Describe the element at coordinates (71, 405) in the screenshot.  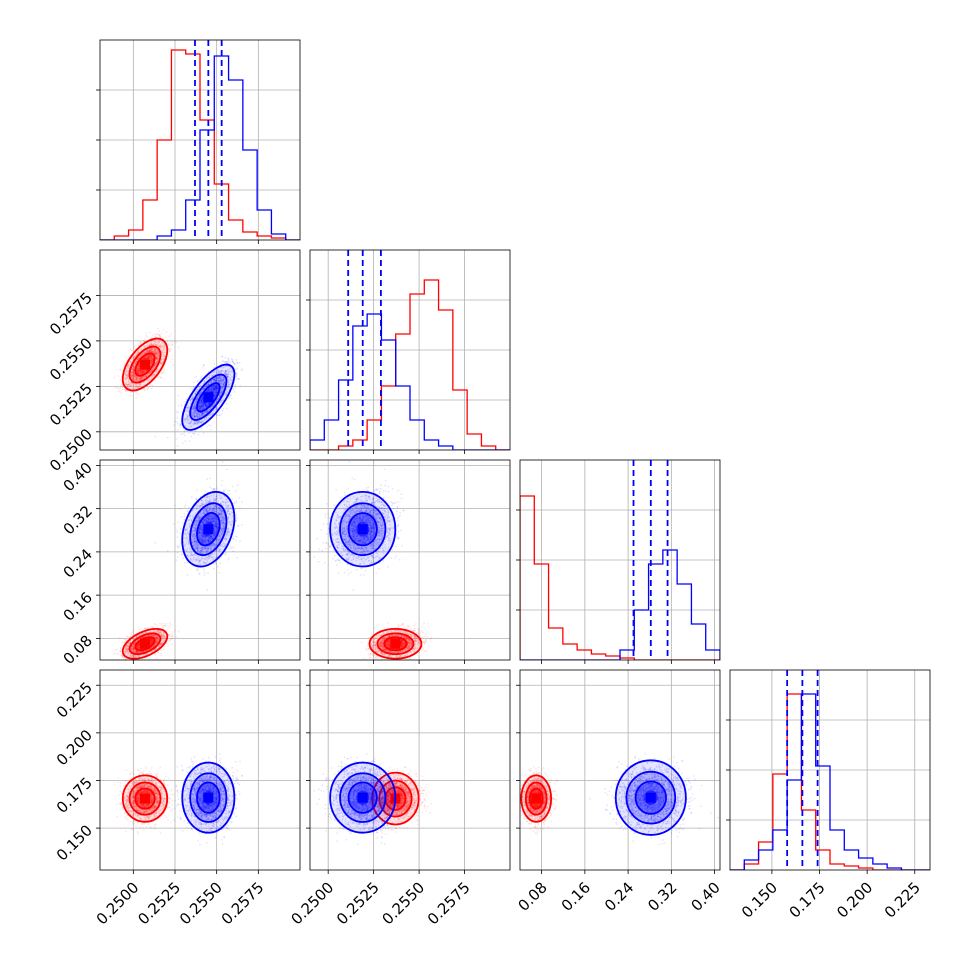
I see `y-tick-label: 0.2525` at that location.